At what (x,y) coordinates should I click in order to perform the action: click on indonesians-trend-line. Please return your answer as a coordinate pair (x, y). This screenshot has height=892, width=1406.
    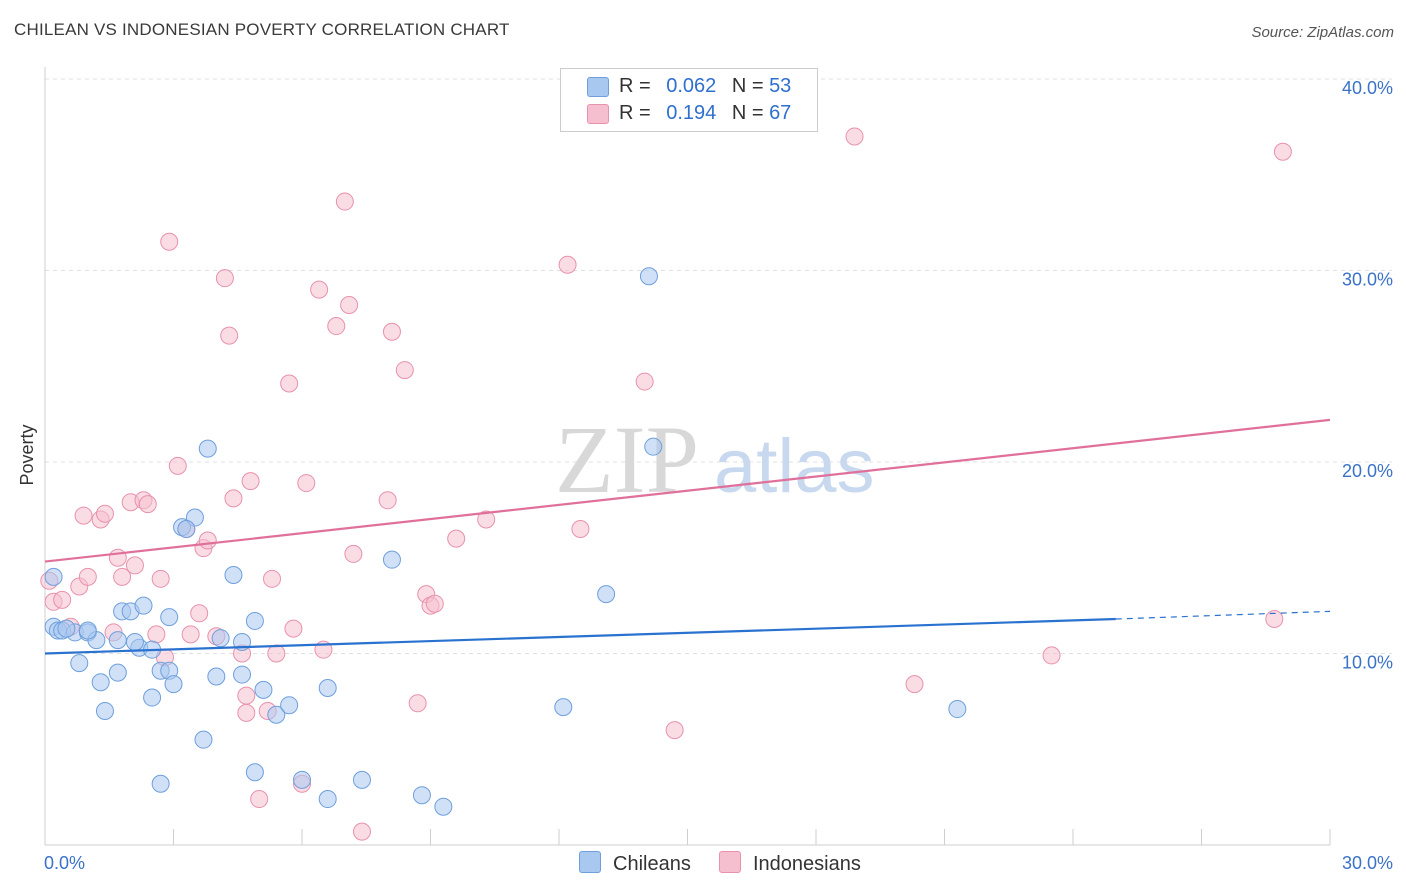
    Looking at the image, I should click on (687, 490).